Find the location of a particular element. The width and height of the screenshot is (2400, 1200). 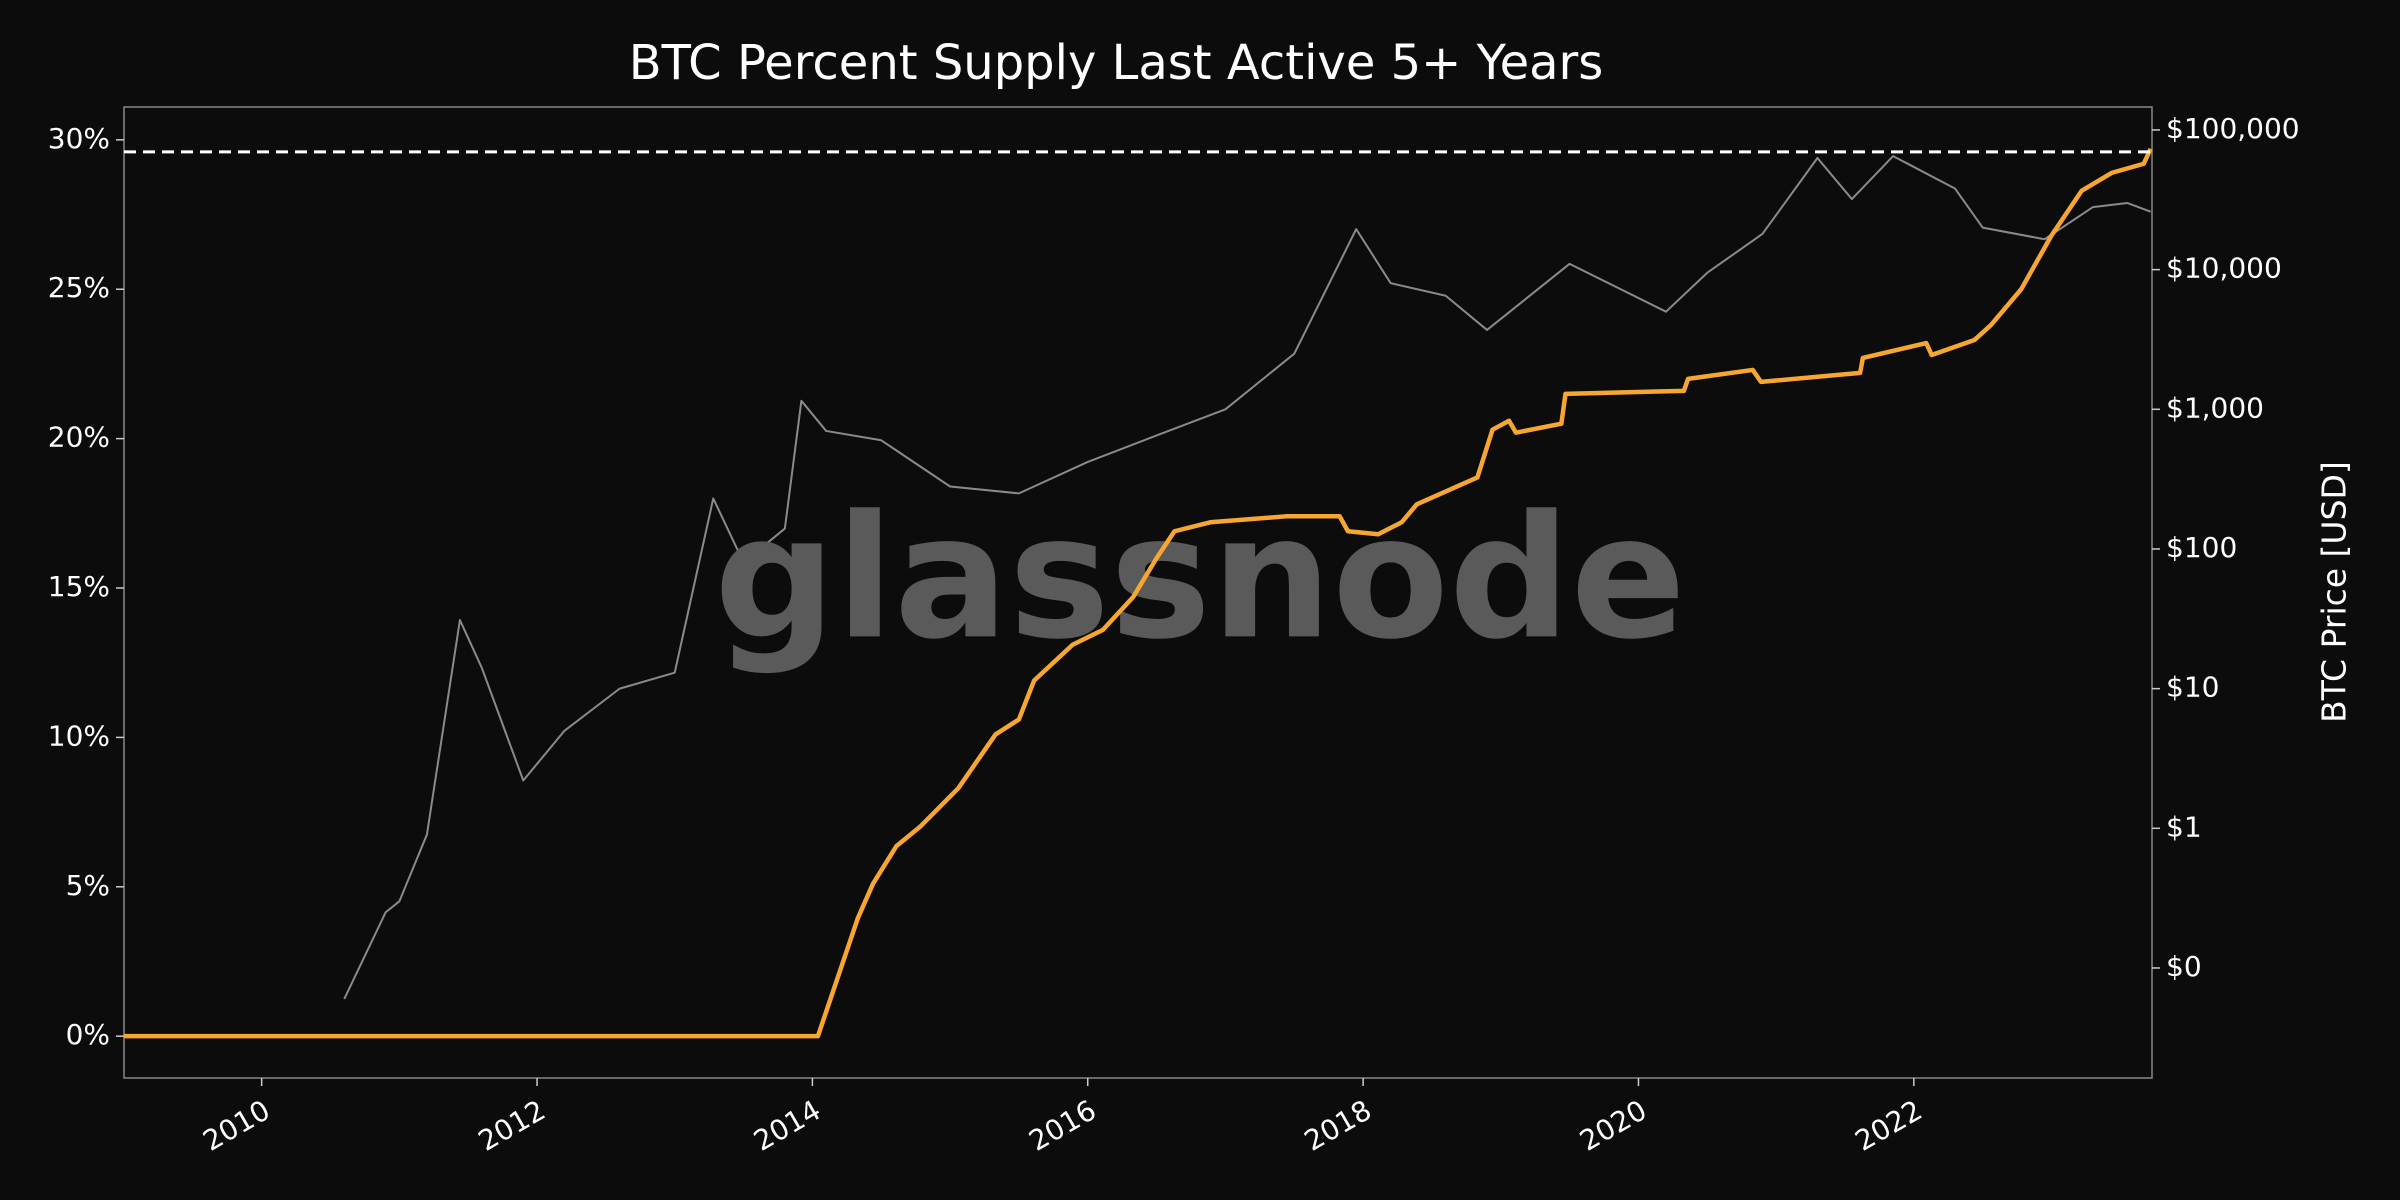

y-tick-label: 20% is located at coordinates (79, 437).